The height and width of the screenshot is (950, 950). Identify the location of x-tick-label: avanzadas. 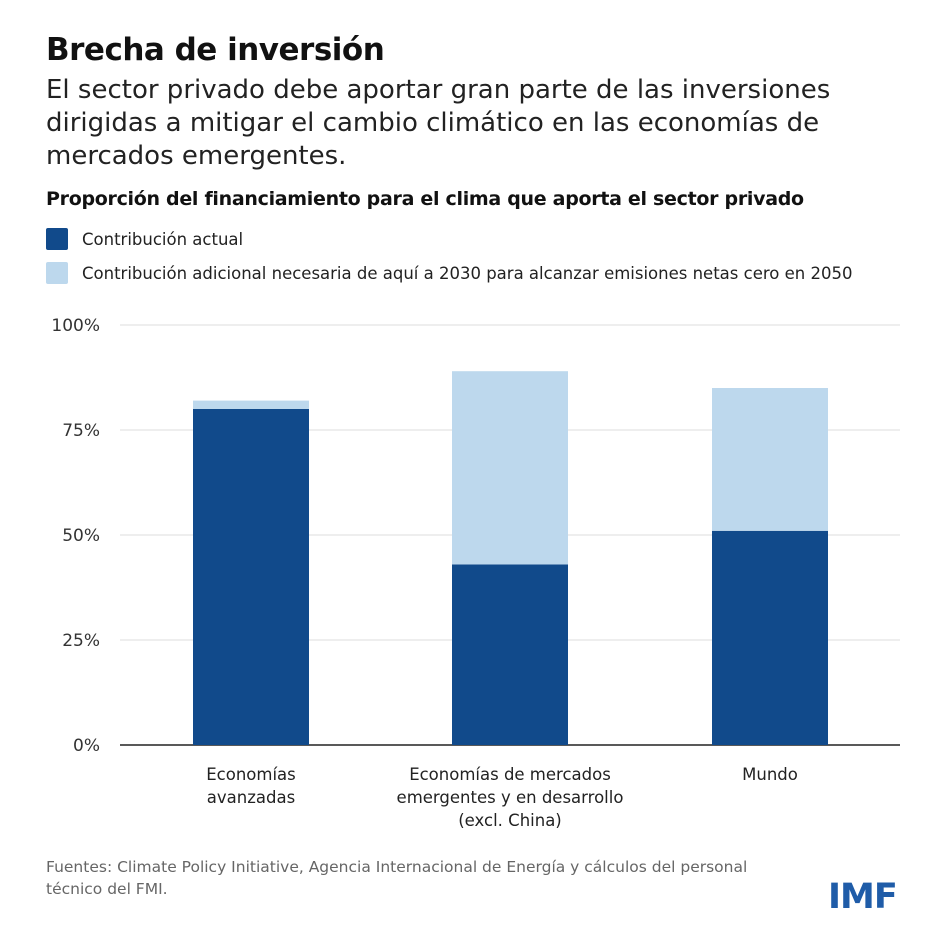
(251, 797).